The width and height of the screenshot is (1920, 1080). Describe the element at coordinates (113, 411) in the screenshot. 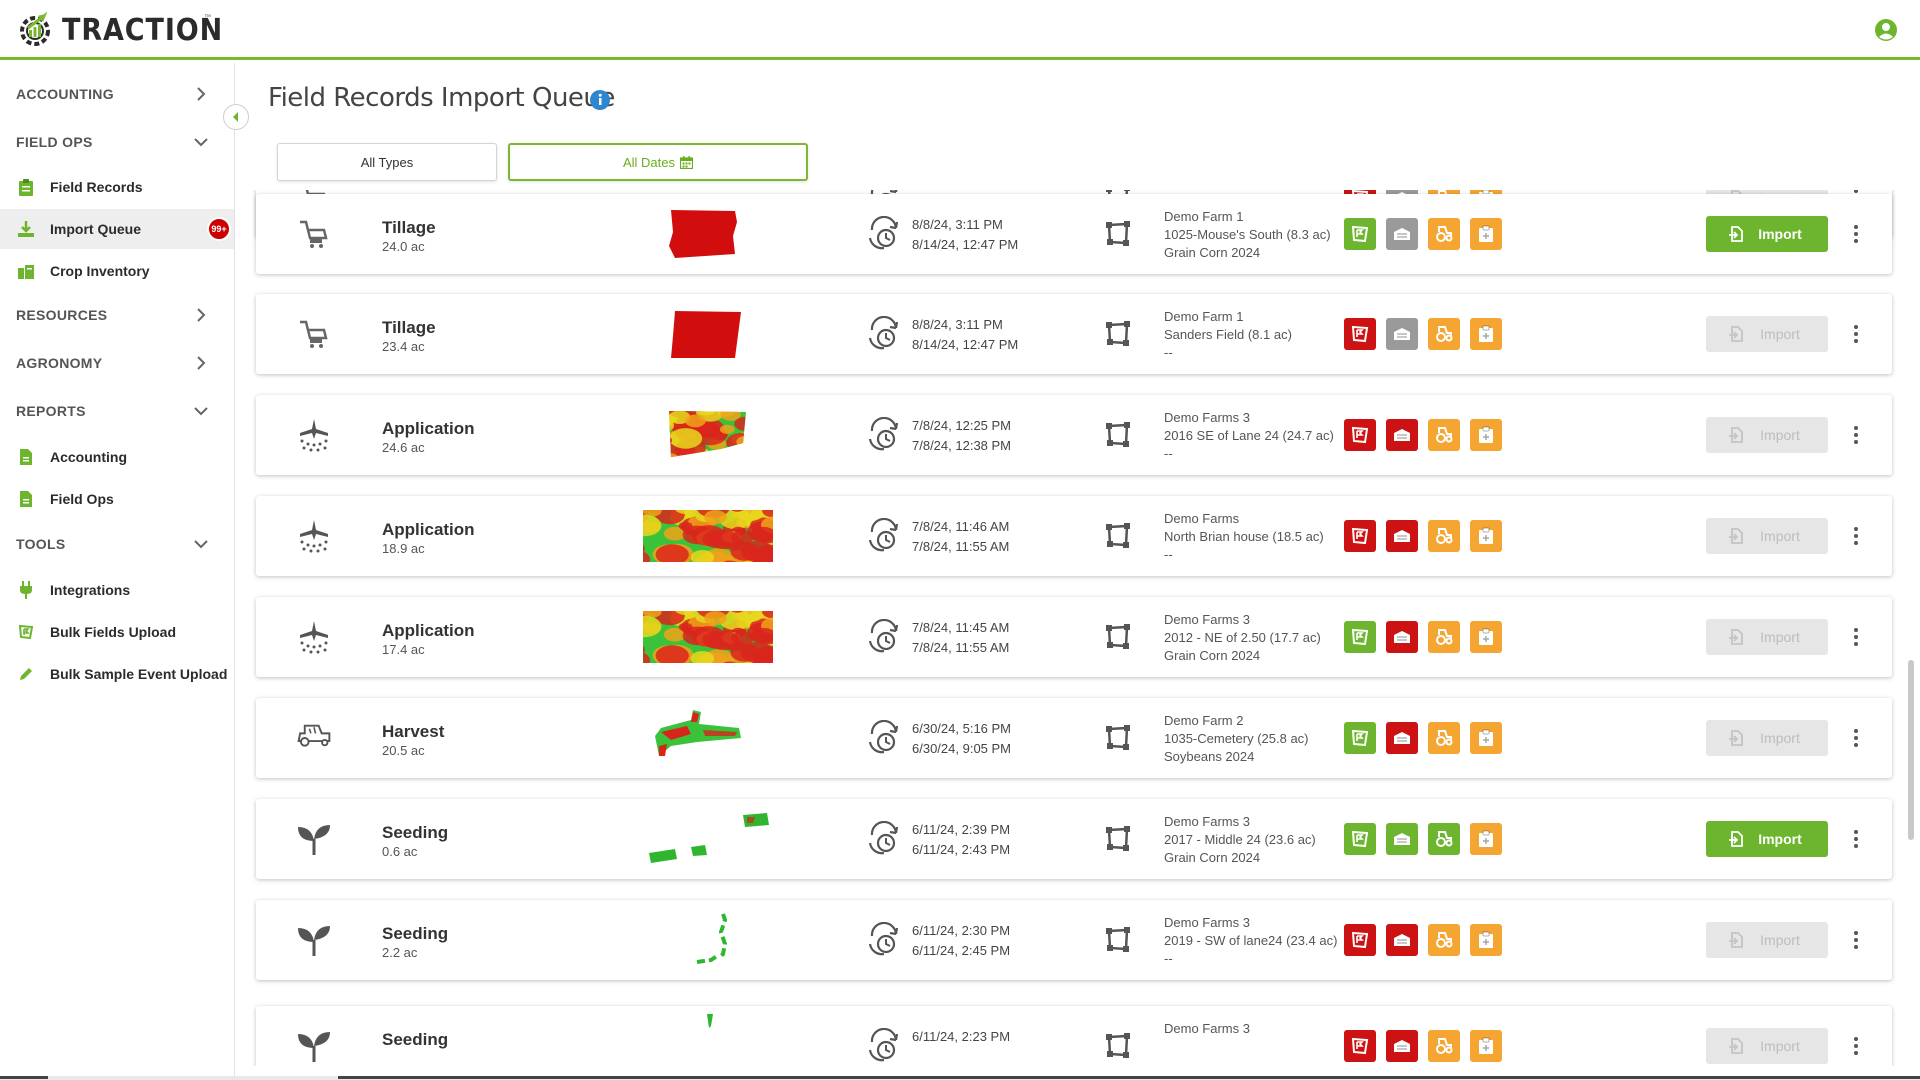

I see `sidebar-section-reports: REPORTS` at that location.